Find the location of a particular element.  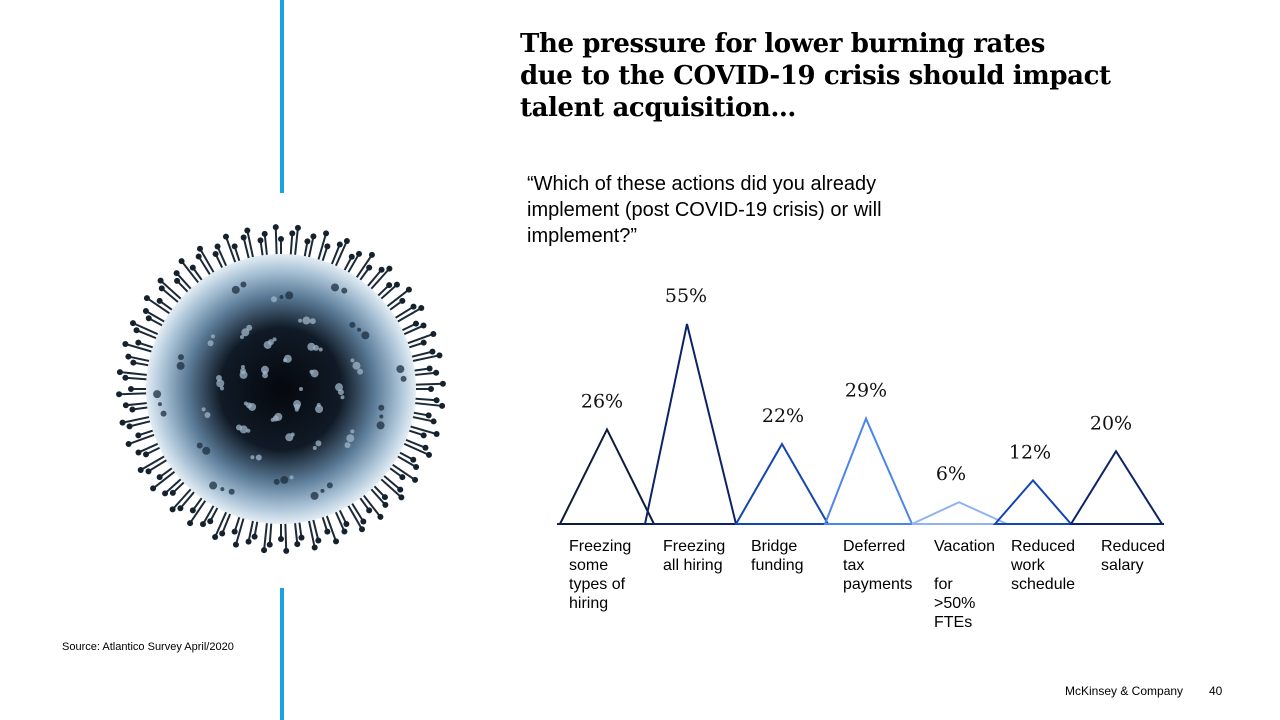

category-label: Reduced salary is located at coordinates (1133, 556).